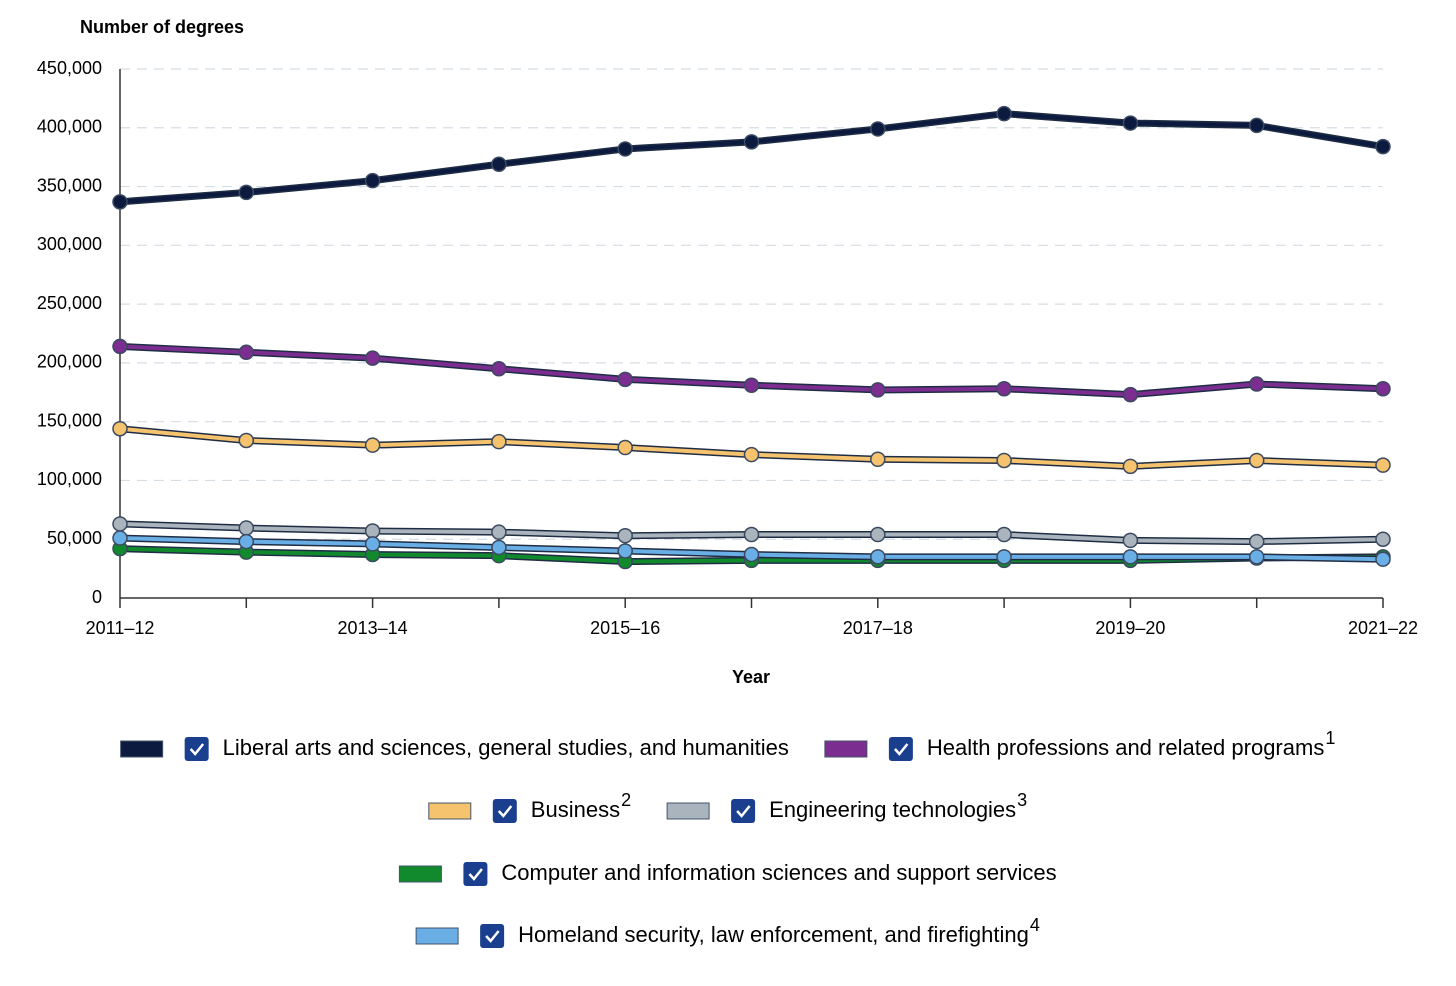 The width and height of the screenshot is (1456, 986). Describe the element at coordinates (97, 597) in the screenshot. I see `y-tick-label: 0` at that location.